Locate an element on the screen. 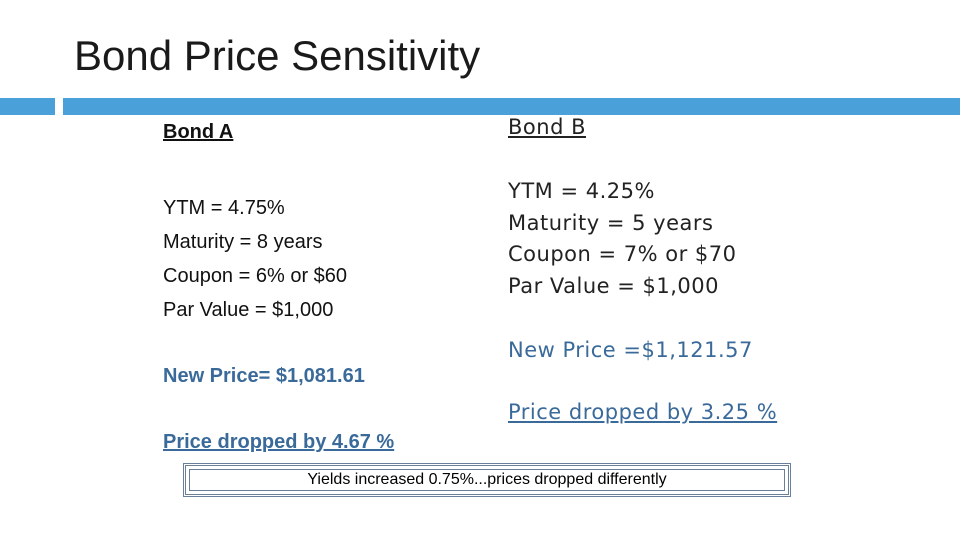  bond-a-price-drop: Price dropped by 4.67 % is located at coordinates (279, 442).